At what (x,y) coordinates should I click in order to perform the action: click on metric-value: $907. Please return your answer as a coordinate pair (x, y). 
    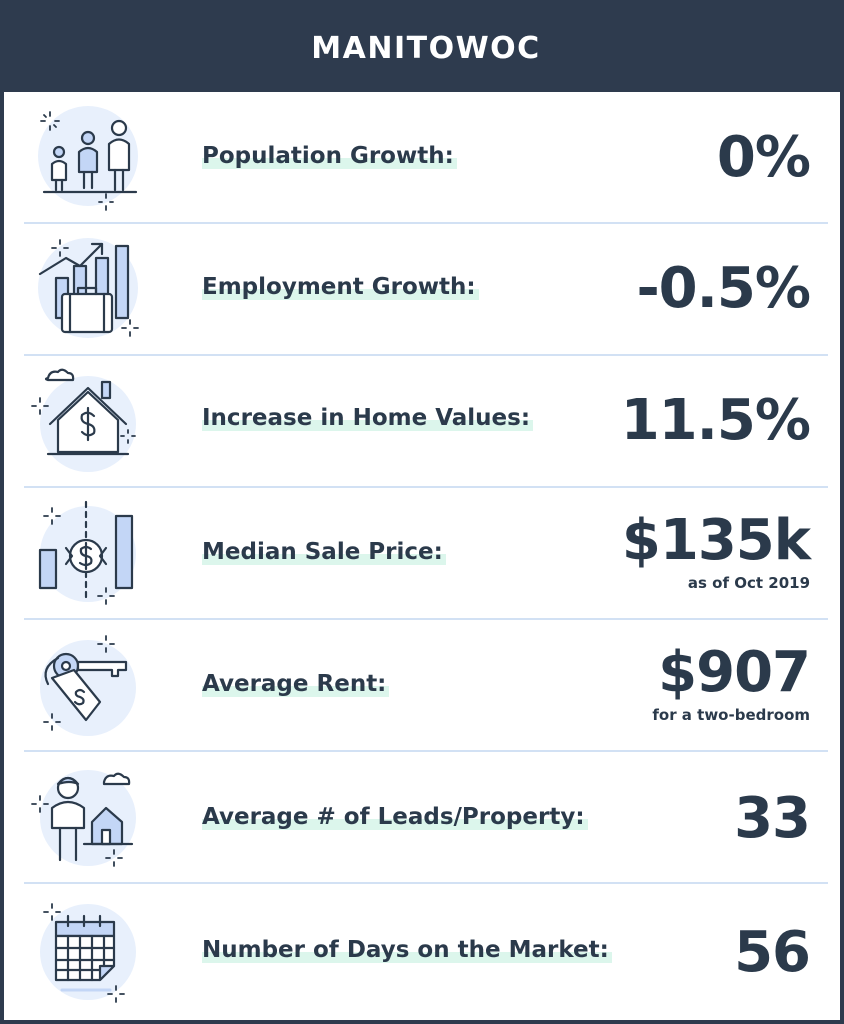
    Looking at the image, I should click on (734, 672).